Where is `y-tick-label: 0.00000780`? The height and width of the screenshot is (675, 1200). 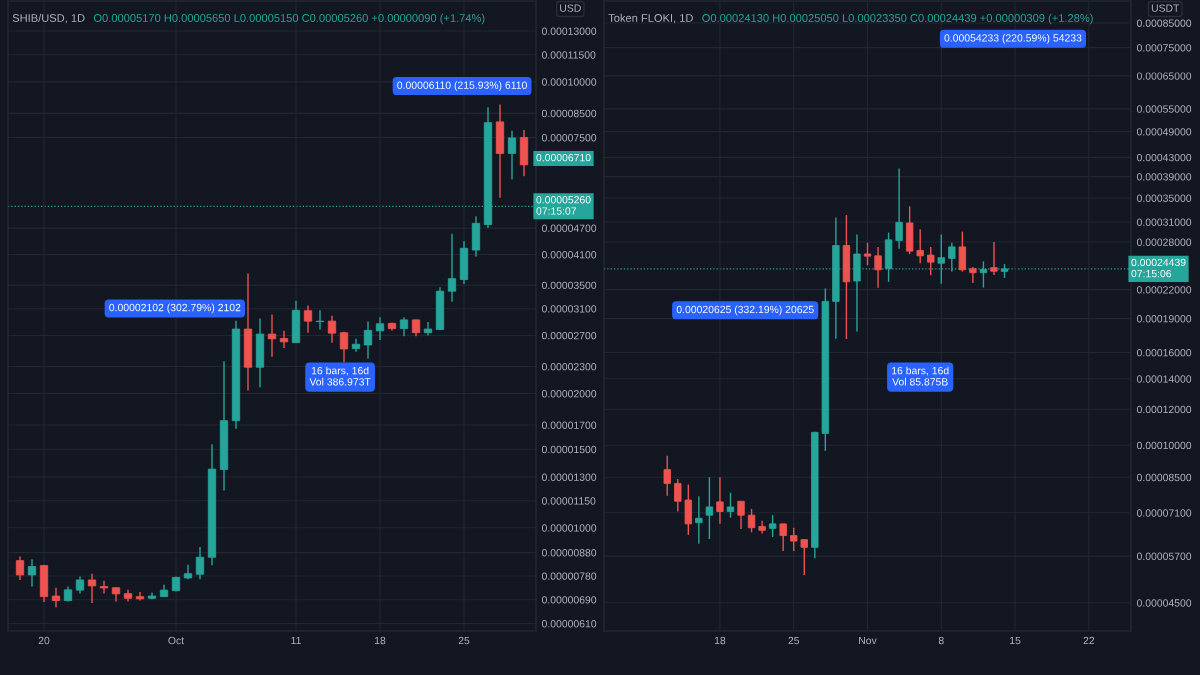
y-tick-label: 0.00000780 is located at coordinates (569, 576).